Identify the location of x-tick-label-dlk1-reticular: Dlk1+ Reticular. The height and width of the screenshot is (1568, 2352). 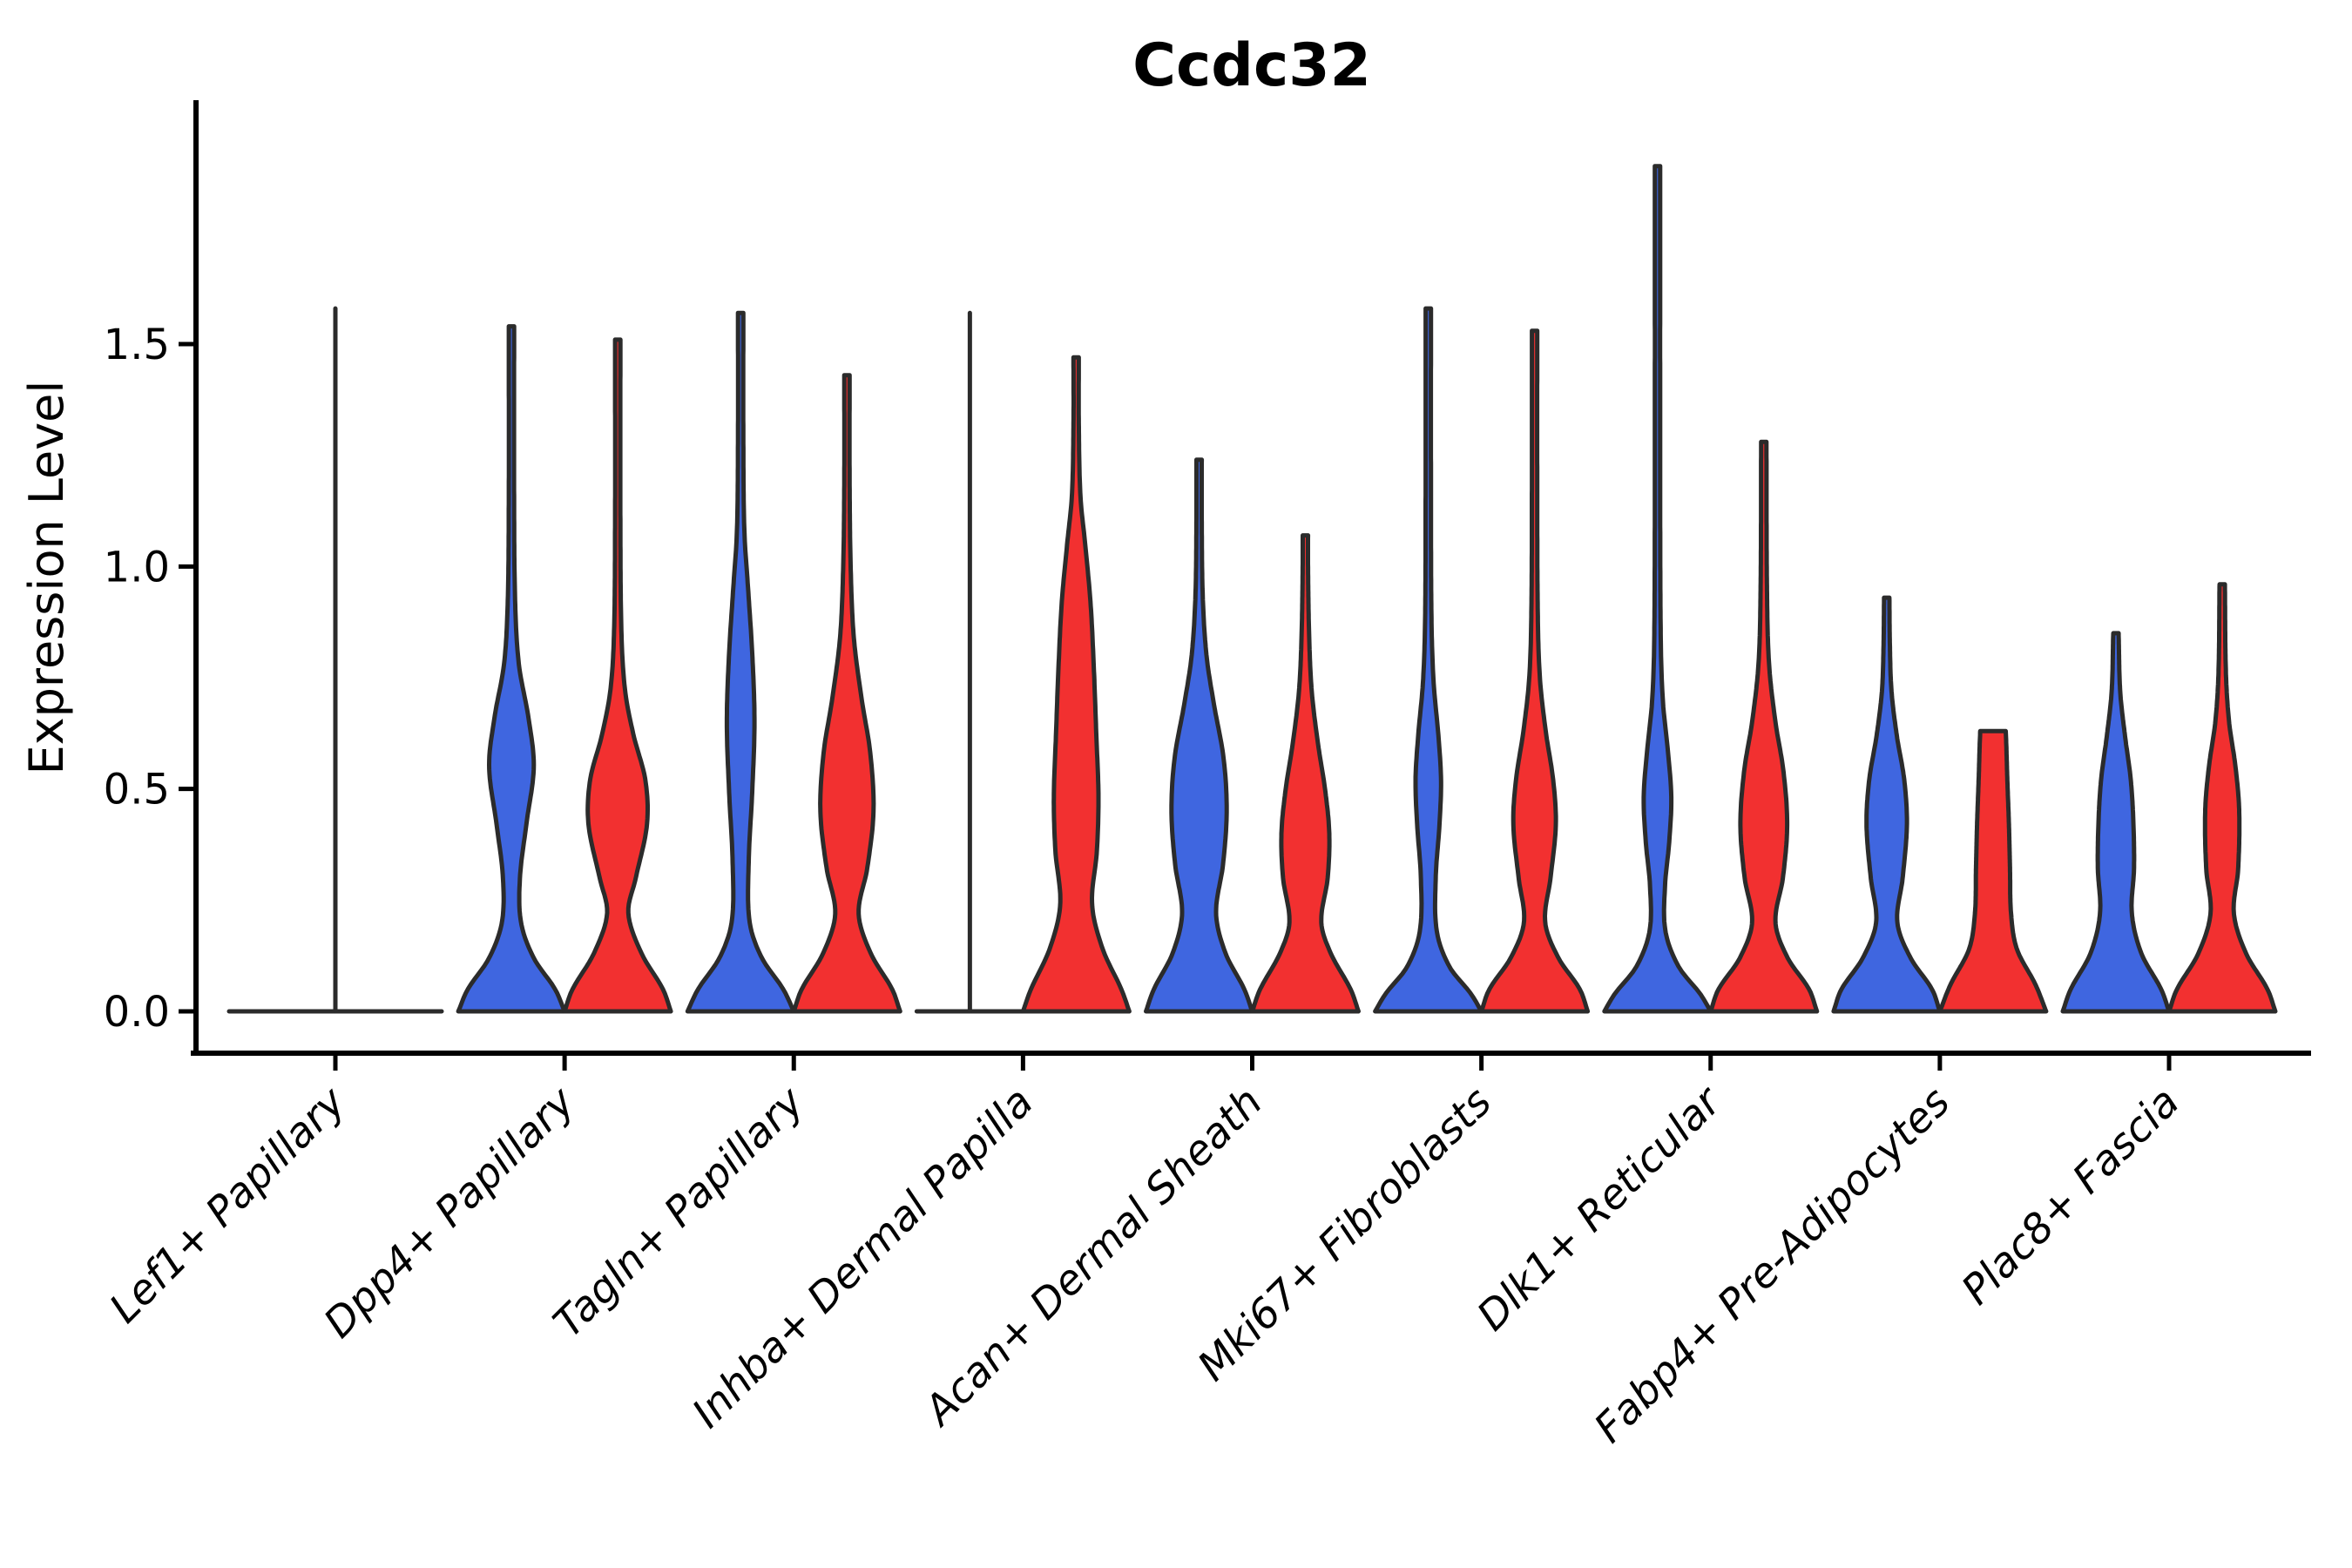
(1600, 1209).